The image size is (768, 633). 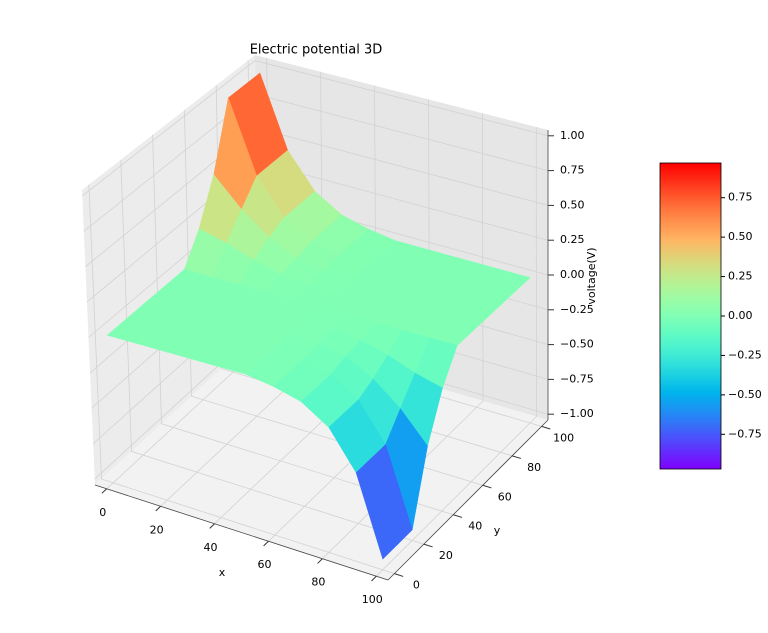 What do you see at coordinates (740, 236) in the screenshot?
I see `colorbar-tick-label: 0.50` at bounding box center [740, 236].